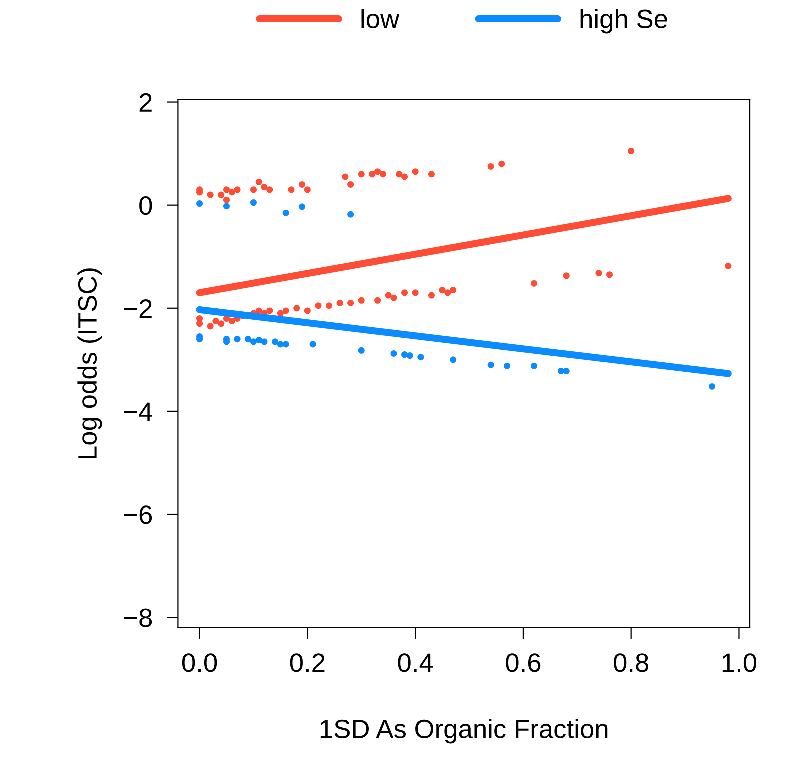 The width and height of the screenshot is (792, 779). Describe the element at coordinates (138, 412) in the screenshot. I see `y-tick-label: −4` at that location.